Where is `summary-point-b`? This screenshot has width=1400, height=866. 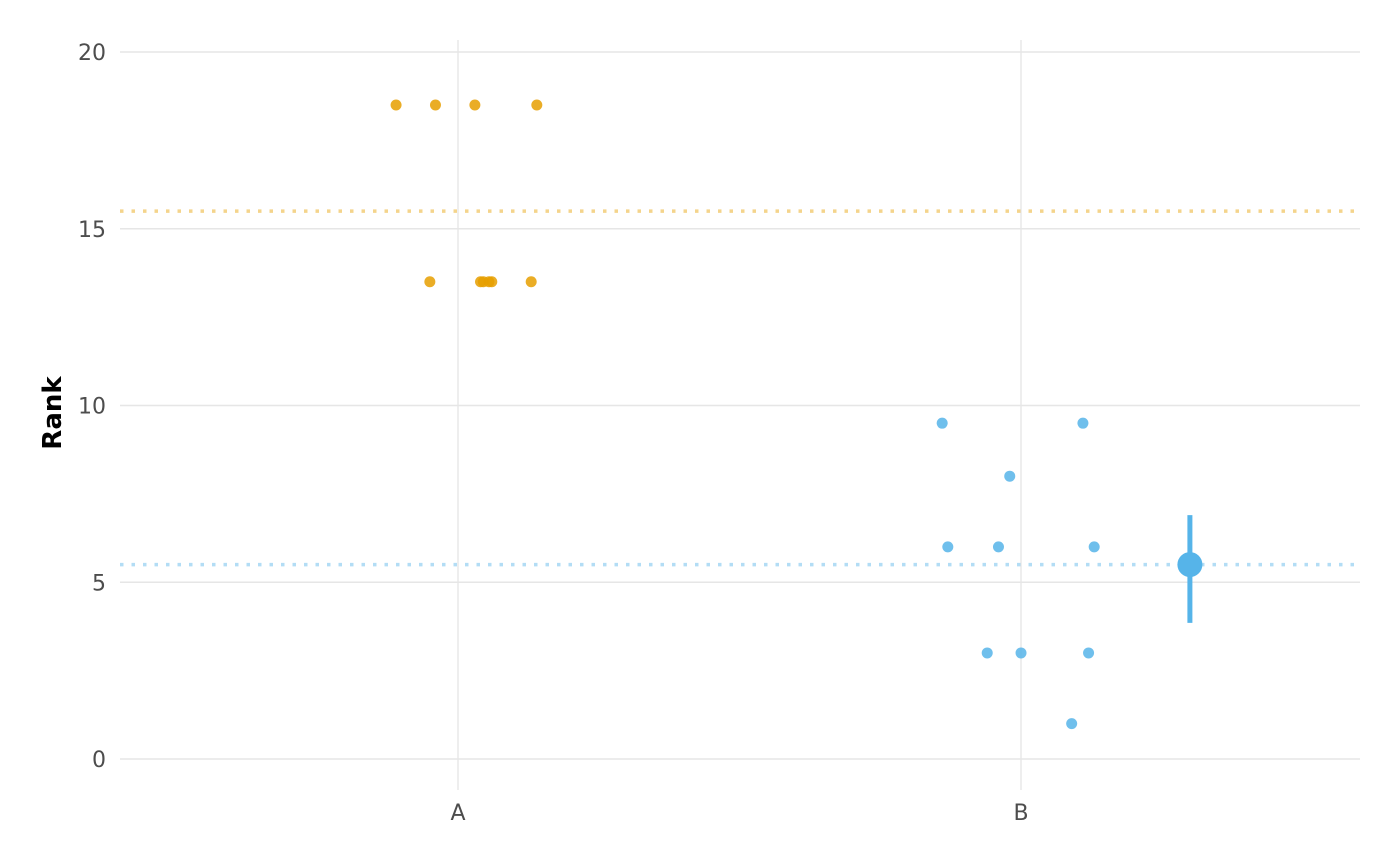
summary-point-b is located at coordinates (1190, 565).